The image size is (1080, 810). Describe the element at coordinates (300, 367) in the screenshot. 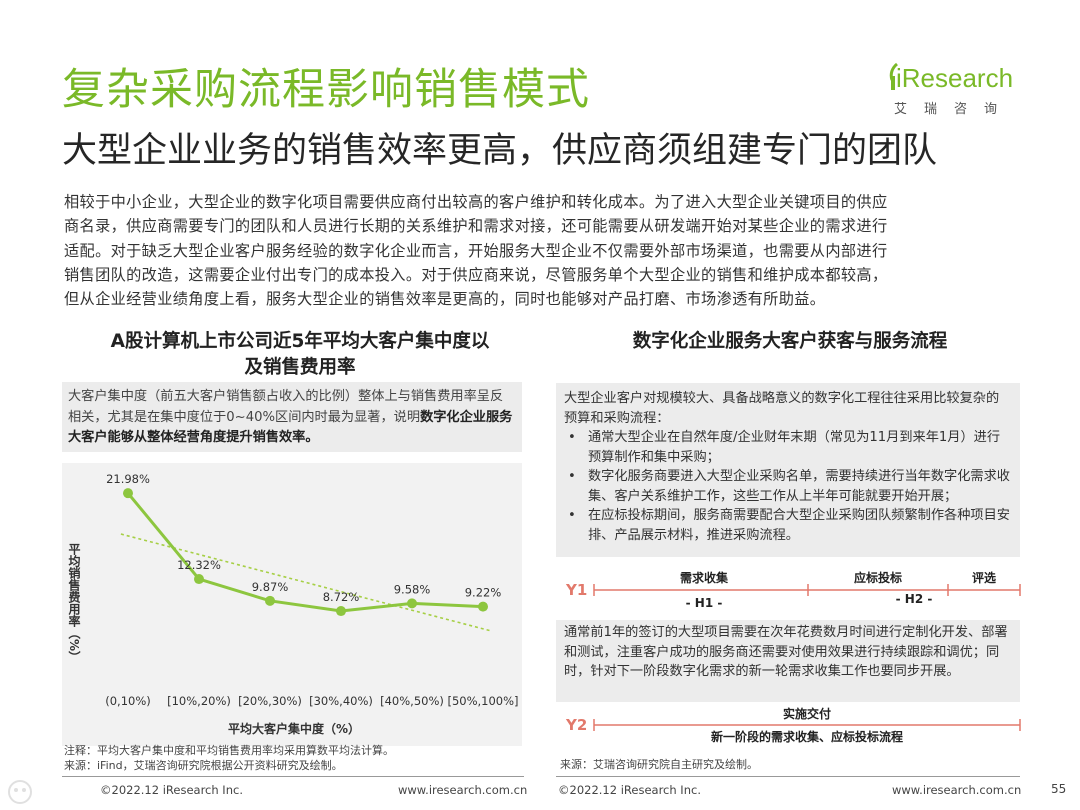

I see `left-title-line: 及销售费用率` at that location.